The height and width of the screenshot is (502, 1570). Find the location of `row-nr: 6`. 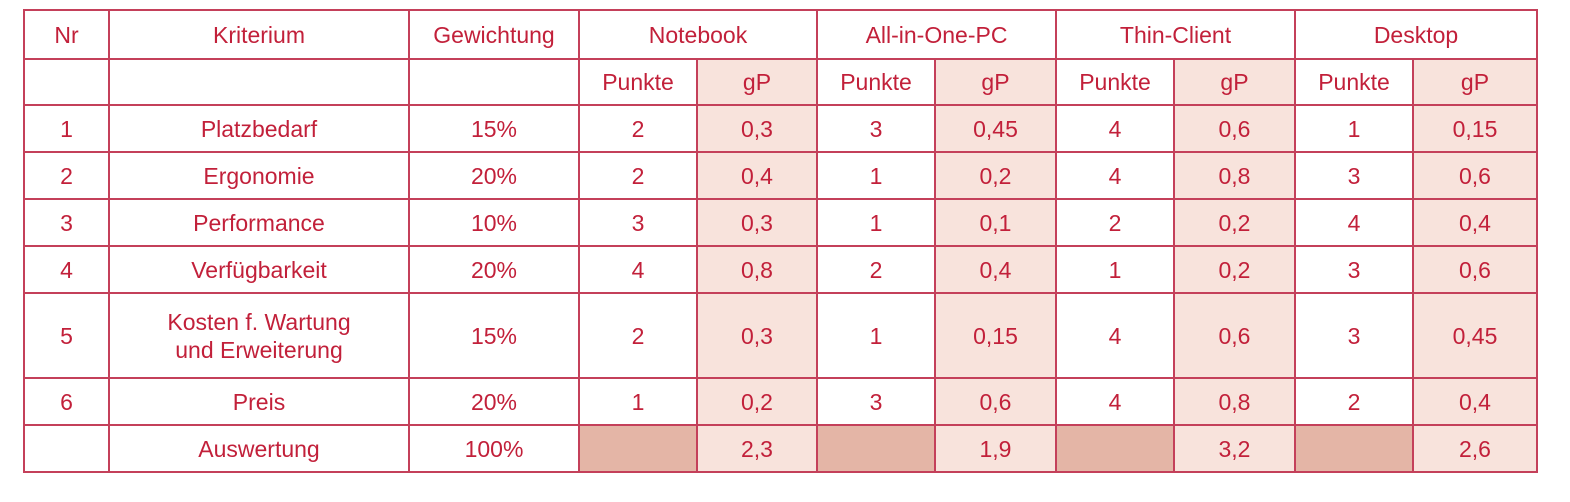

row-nr: 6 is located at coordinates (66, 401).